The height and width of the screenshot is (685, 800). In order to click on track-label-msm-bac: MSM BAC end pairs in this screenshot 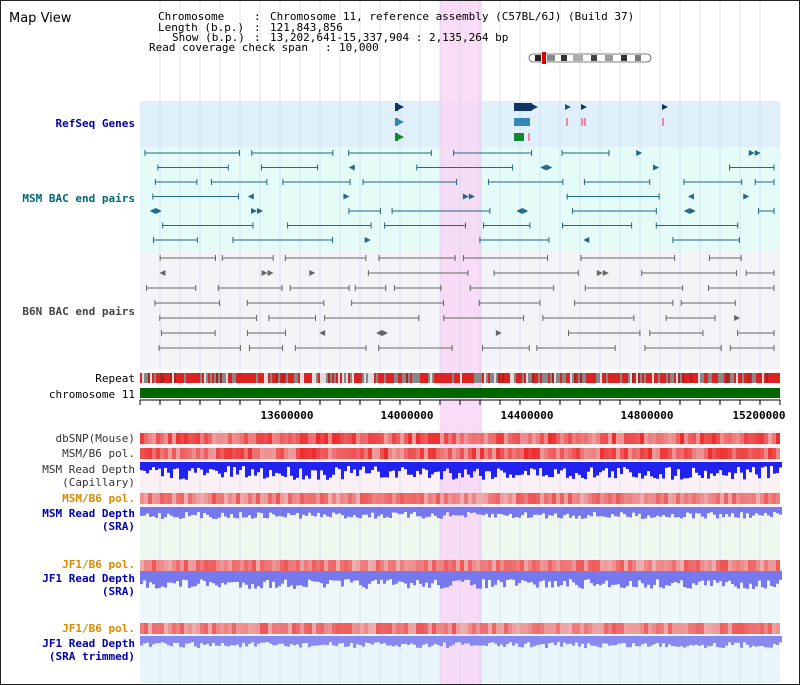, I will do `click(78, 198)`.